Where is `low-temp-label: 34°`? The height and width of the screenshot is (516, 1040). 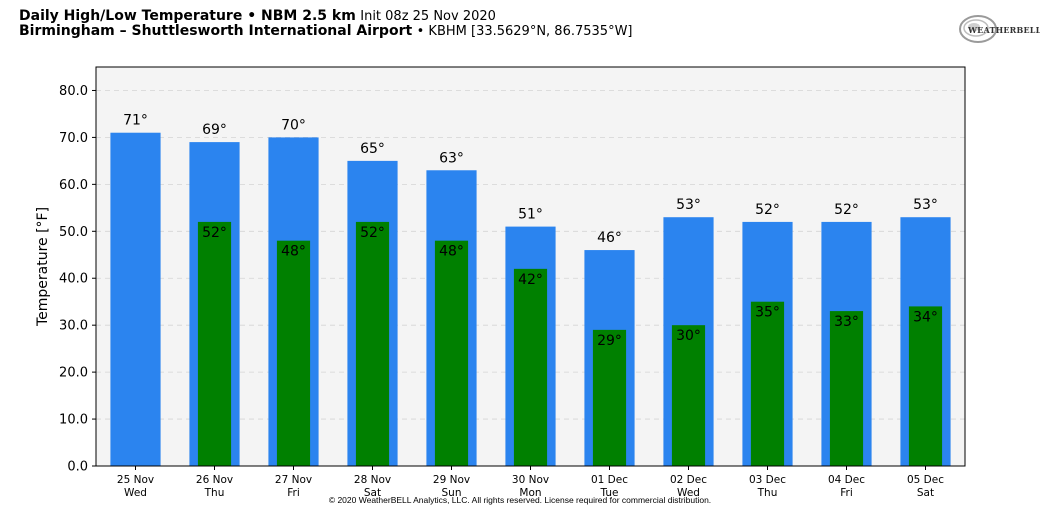
low-temp-label: 34° is located at coordinates (925, 317).